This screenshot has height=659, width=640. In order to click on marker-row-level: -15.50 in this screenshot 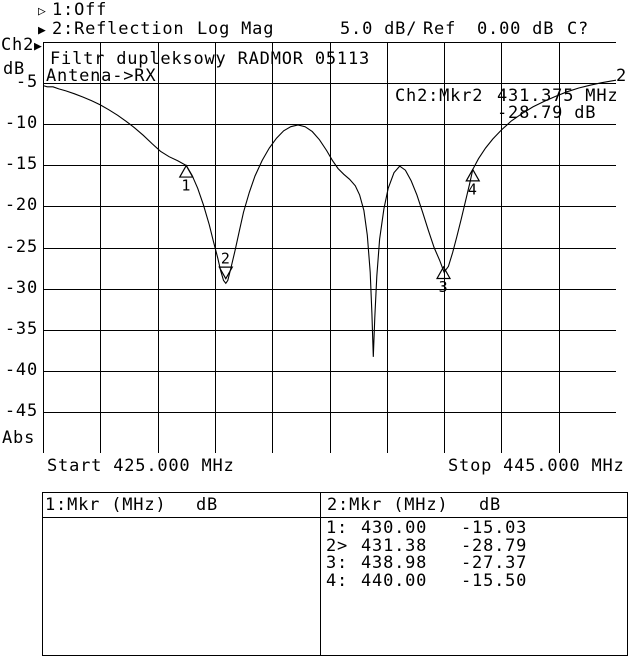, I will do `click(494, 580)`.